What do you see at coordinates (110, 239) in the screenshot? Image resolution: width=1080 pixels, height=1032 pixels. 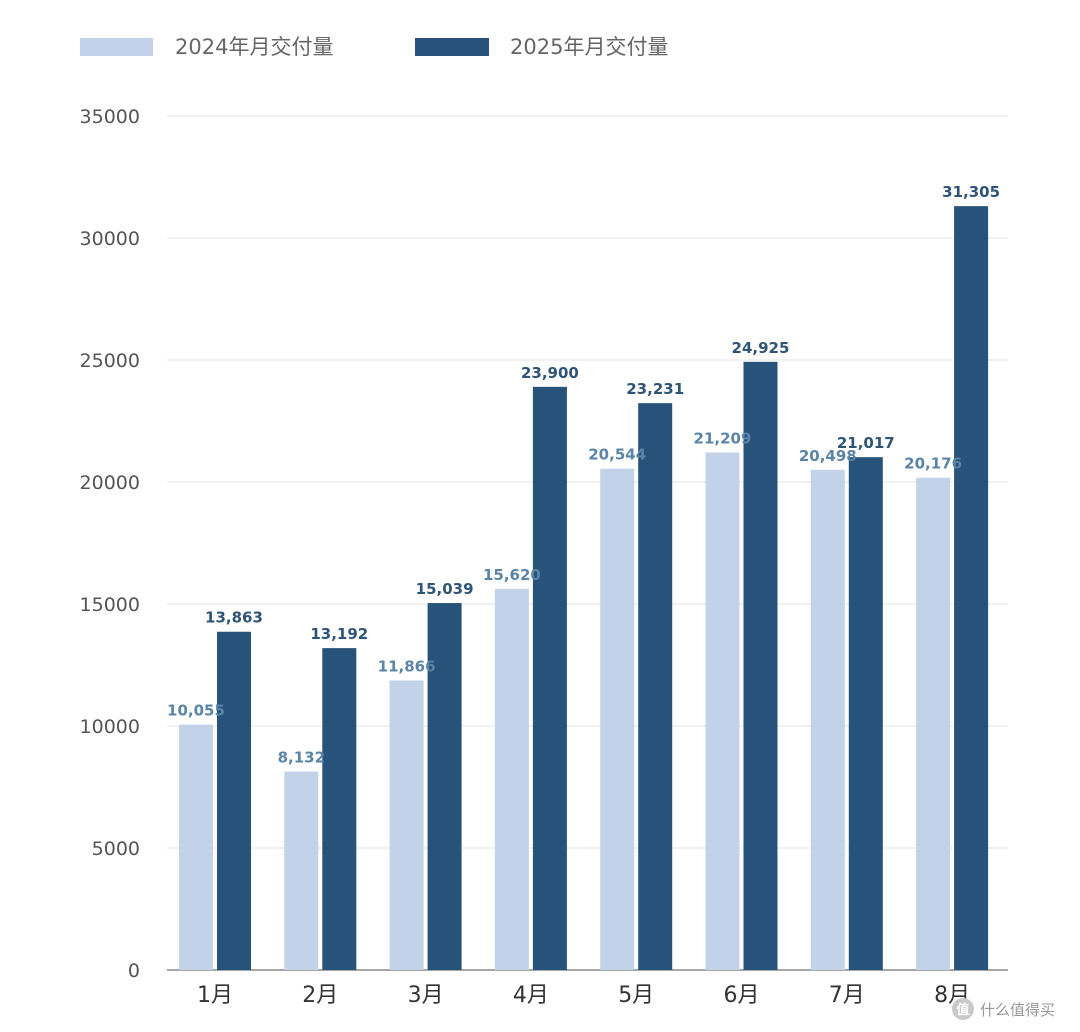 I see `y-tick-label: 30000` at bounding box center [110, 239].